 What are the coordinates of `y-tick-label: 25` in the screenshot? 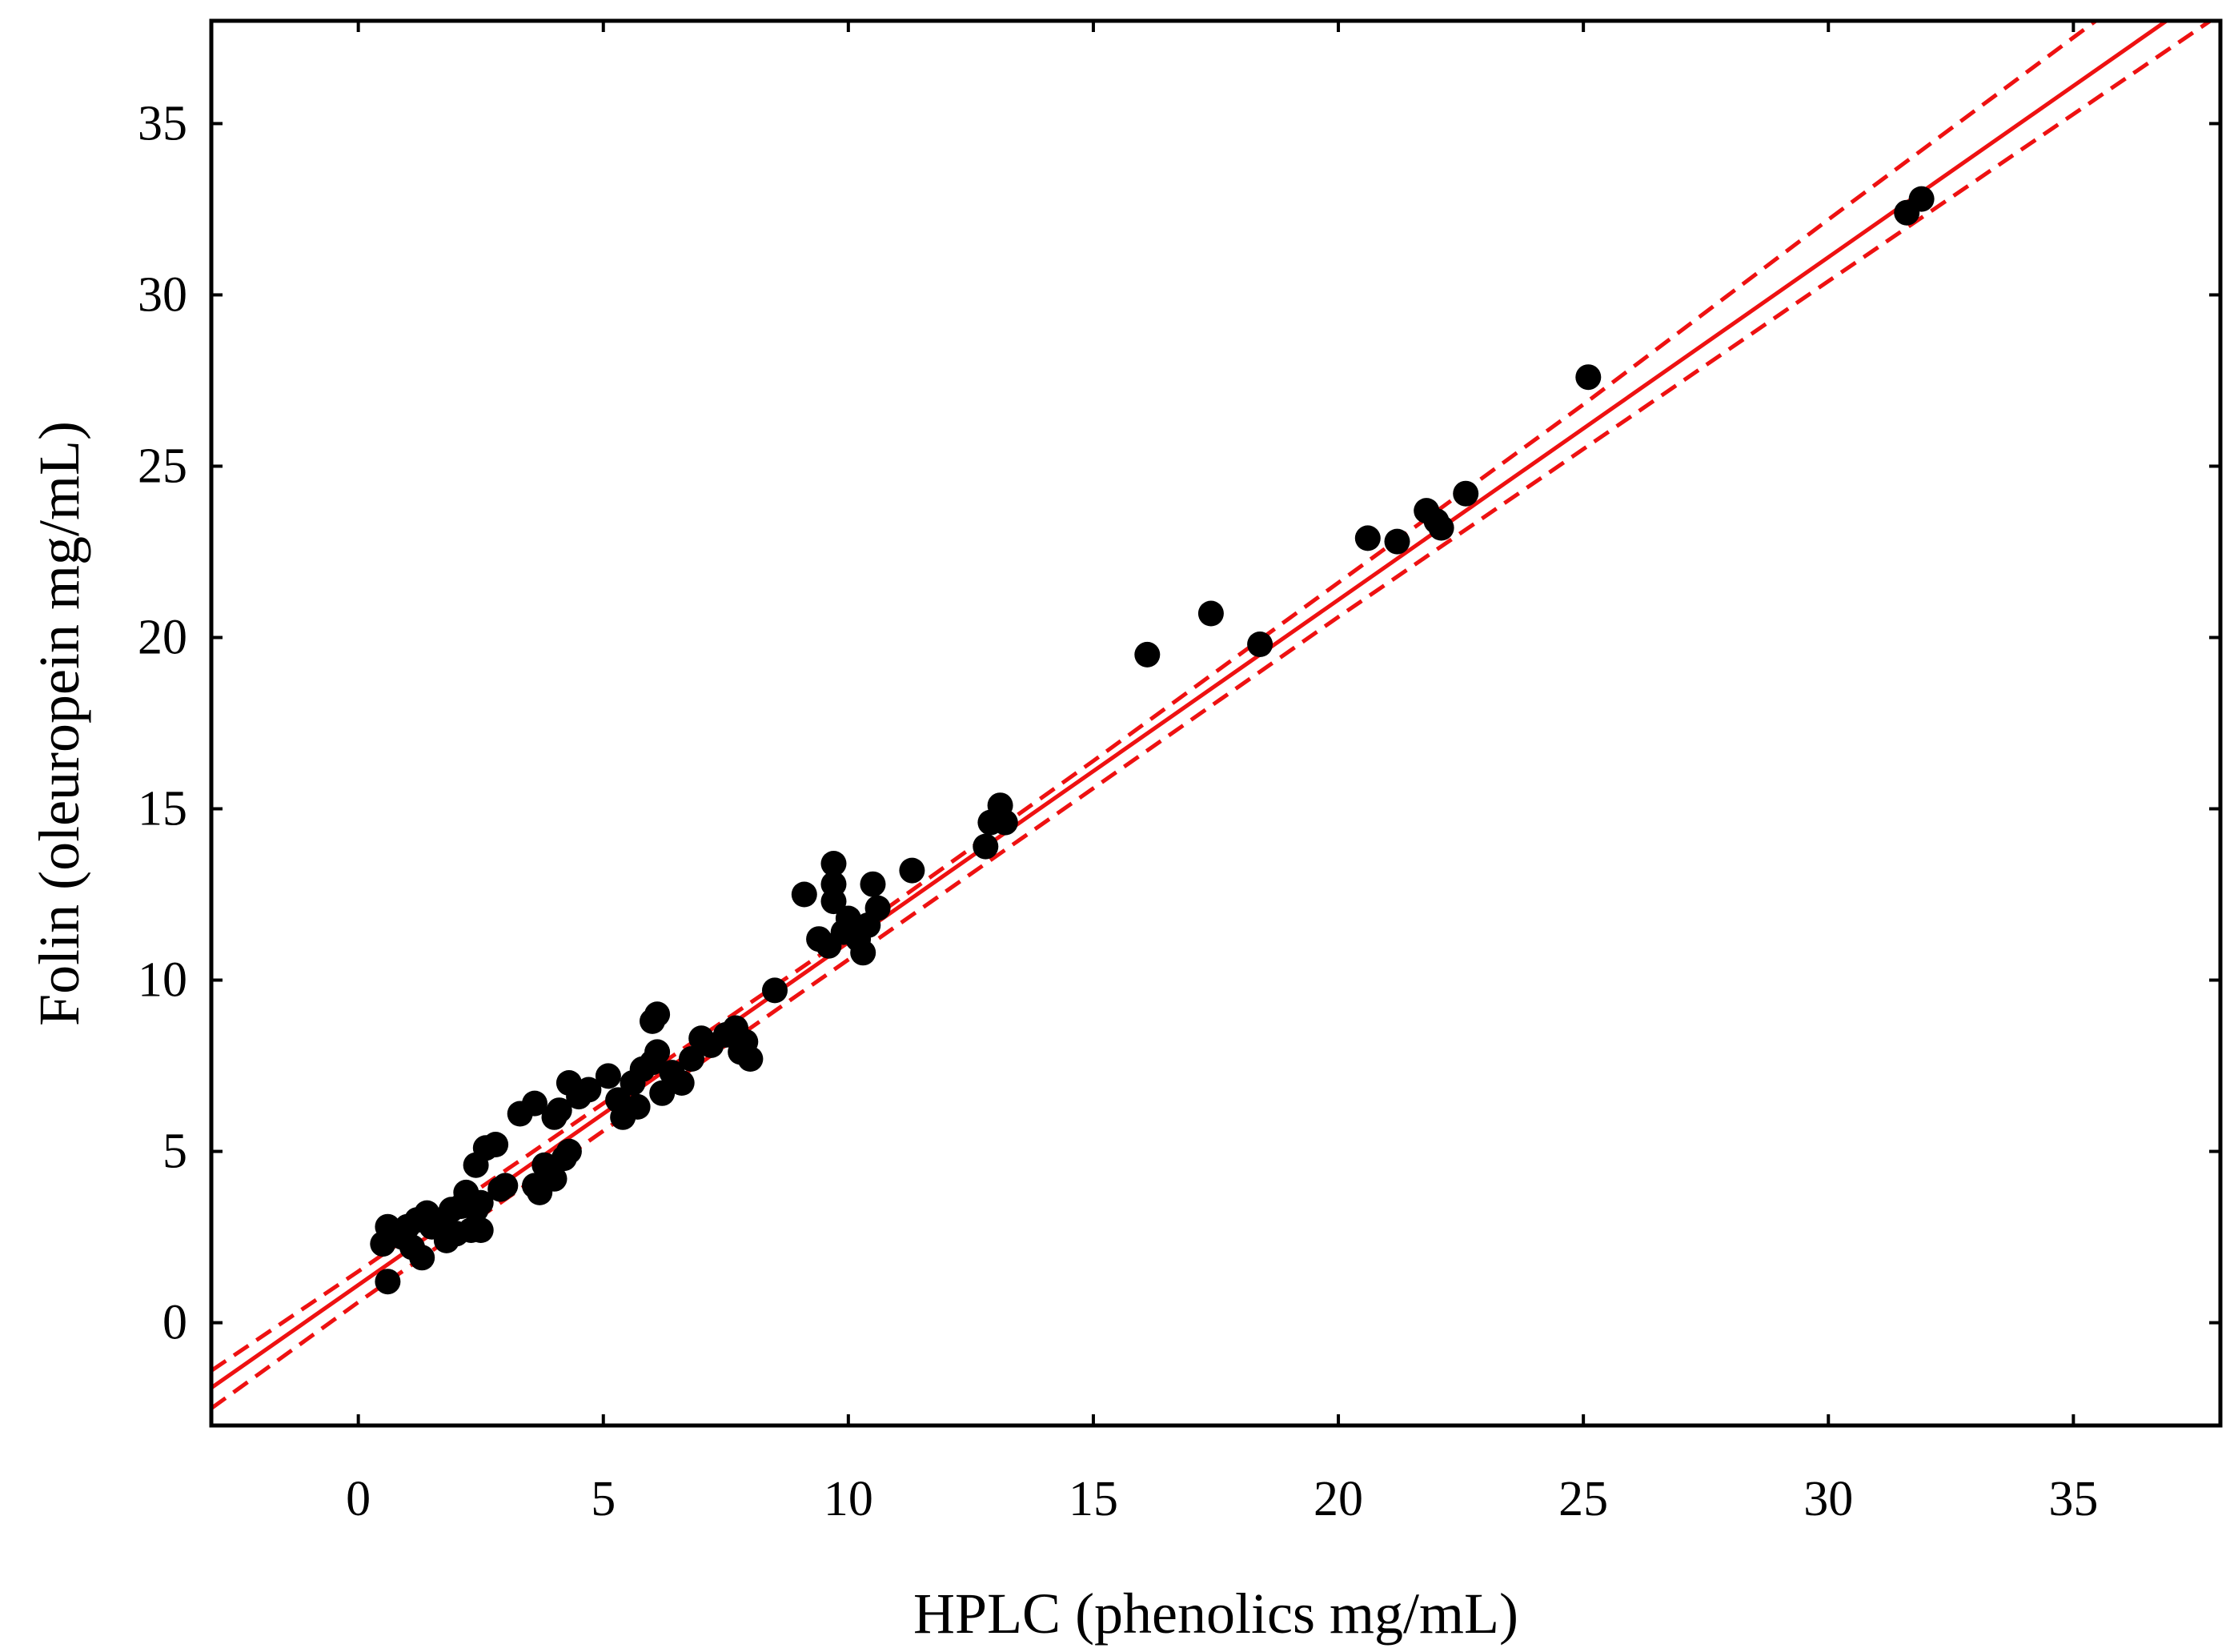 It's located at (163, 466).